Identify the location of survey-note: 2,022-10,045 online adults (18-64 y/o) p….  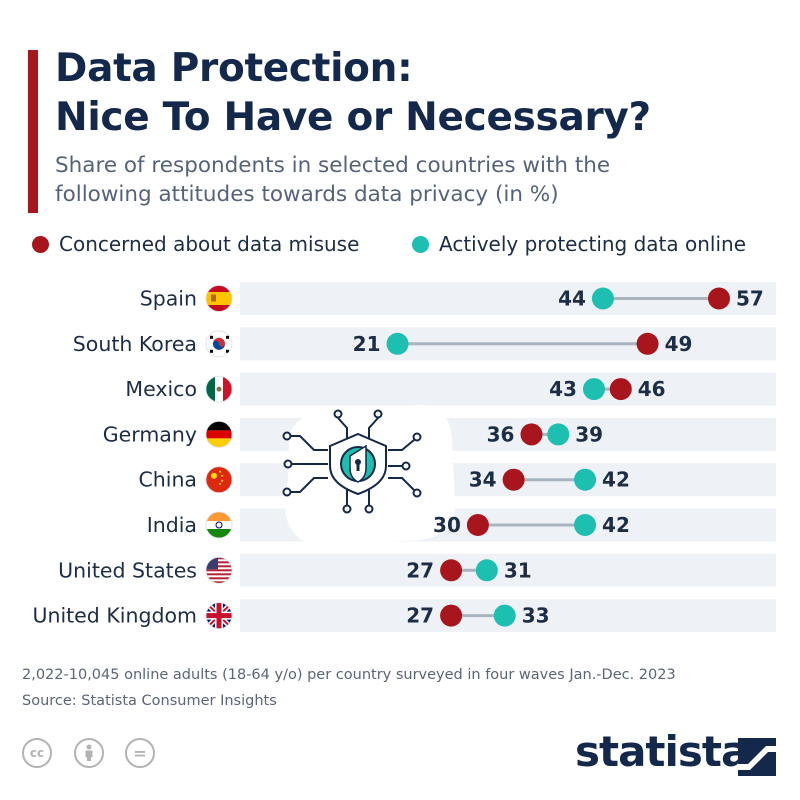
(349, 675).